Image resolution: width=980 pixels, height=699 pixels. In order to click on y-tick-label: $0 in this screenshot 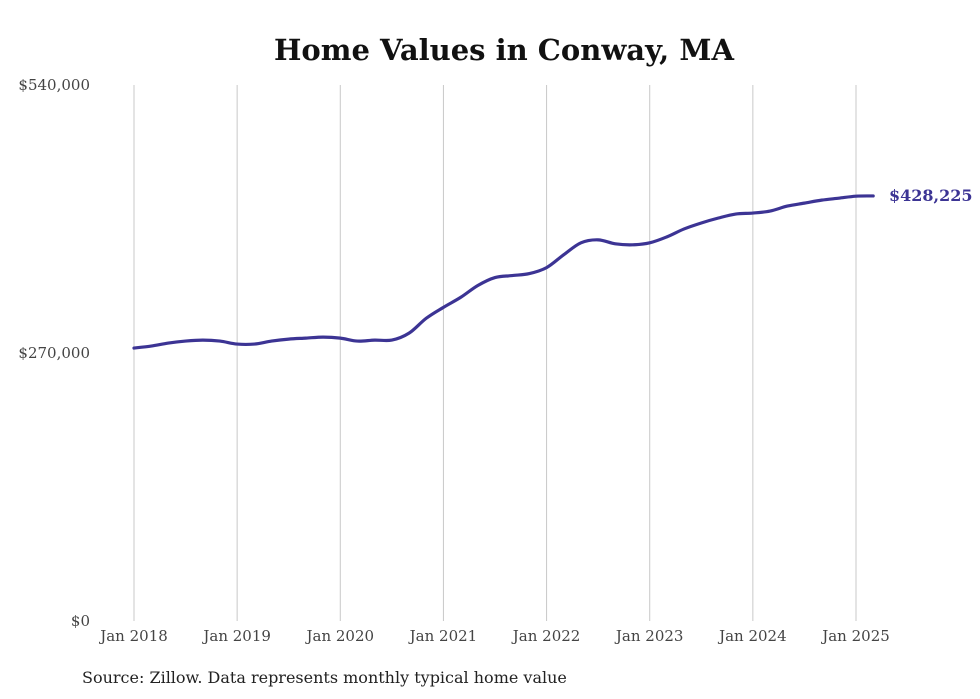, I will do `click(80, 621)`.